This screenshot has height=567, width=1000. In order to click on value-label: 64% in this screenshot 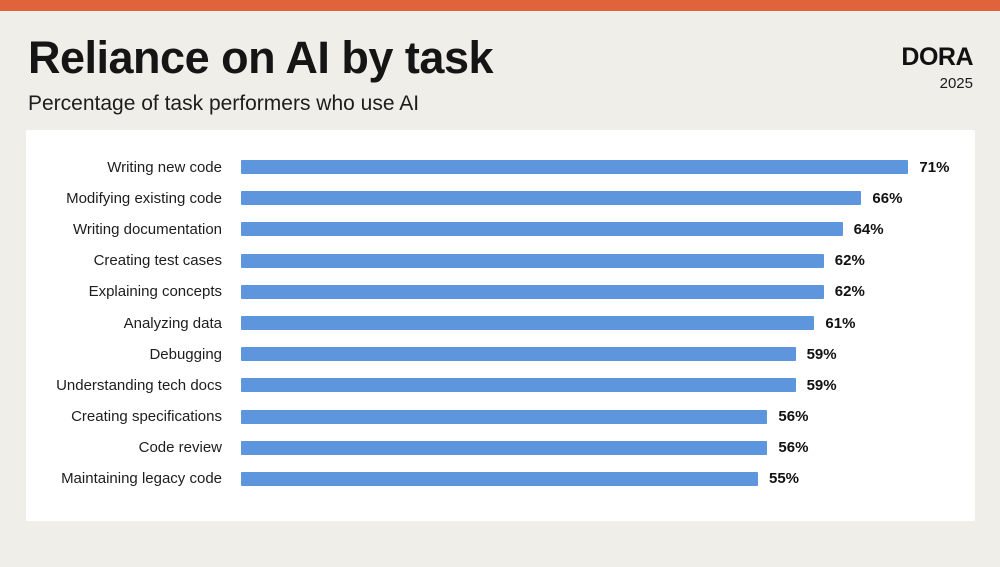, I will do `click(868, 229)`.